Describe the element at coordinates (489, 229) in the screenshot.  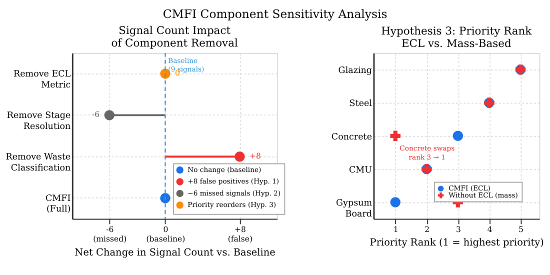
I see `x-tick-label: 4` at that location.